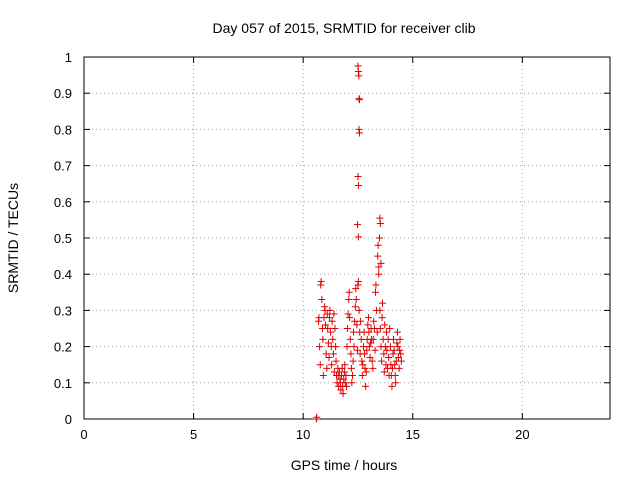 The width and height of the screenshot is (640, 480). I want to click on data-points, so click(358, 242).